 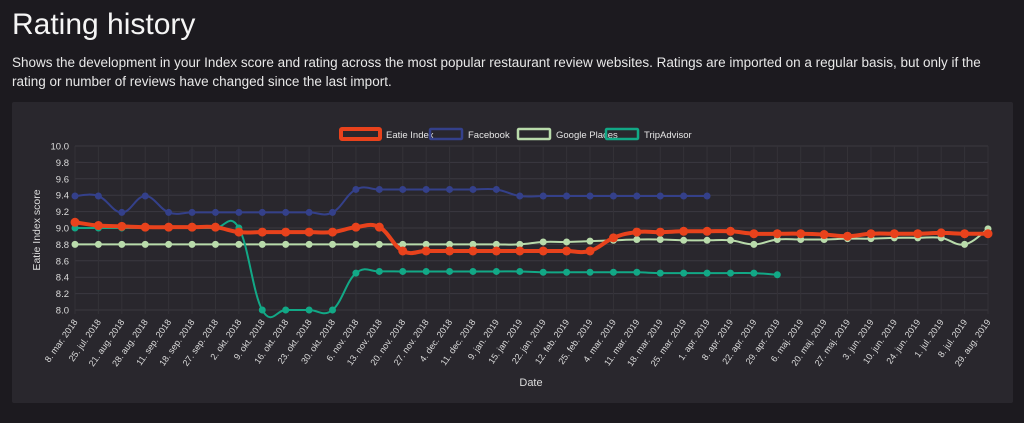 What do you see at coordinates (469, 134) in the screenshot?
I see `legend-item-facebook: Facebook` at bounding box center [469, 134].